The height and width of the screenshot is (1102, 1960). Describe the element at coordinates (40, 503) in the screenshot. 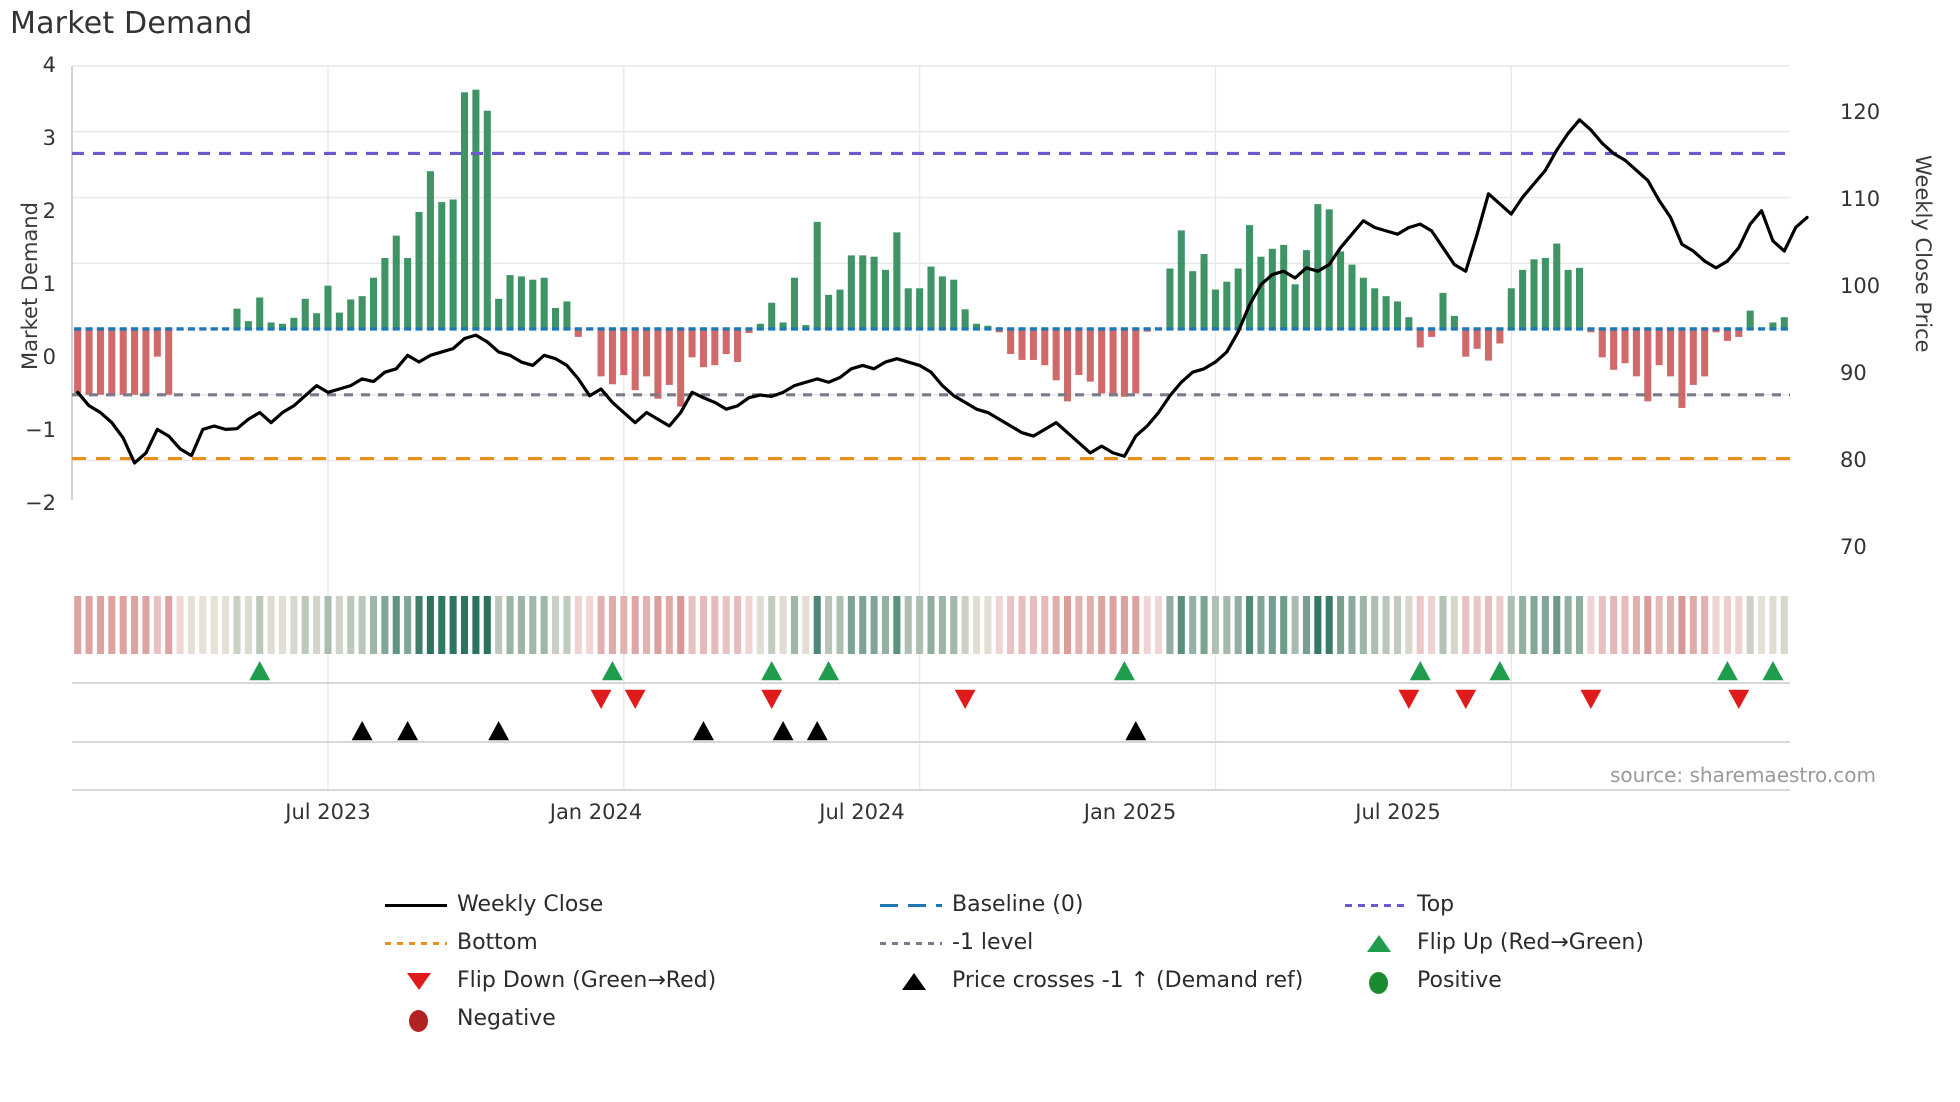

I see `y-tick-left-6: −2` at that location.